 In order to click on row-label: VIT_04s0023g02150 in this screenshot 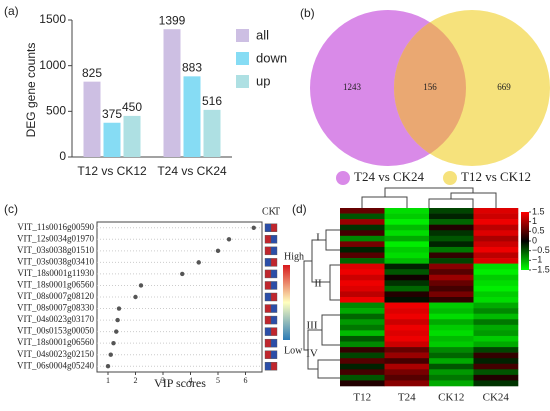, I will do `click(55, 354)`.